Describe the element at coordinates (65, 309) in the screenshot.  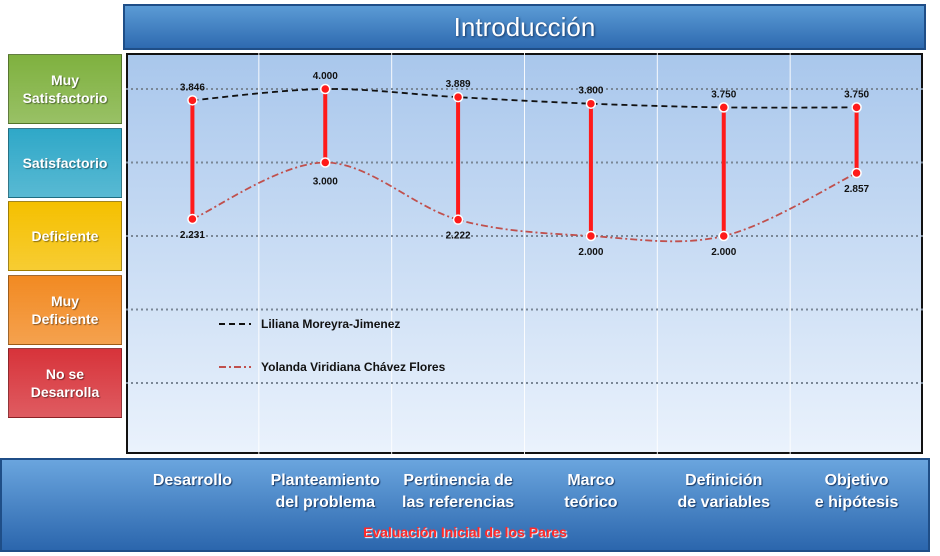
I see `level-label: Muy Deficiente` at that location.